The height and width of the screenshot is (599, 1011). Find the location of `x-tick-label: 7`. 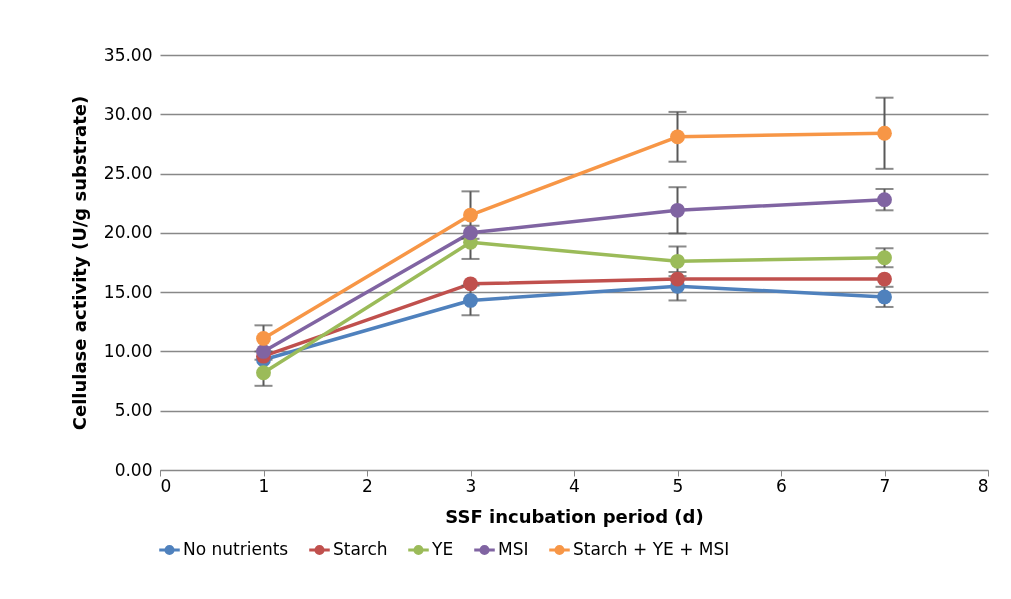

x-tick-label: 7 is located at coordinates (885, 485).